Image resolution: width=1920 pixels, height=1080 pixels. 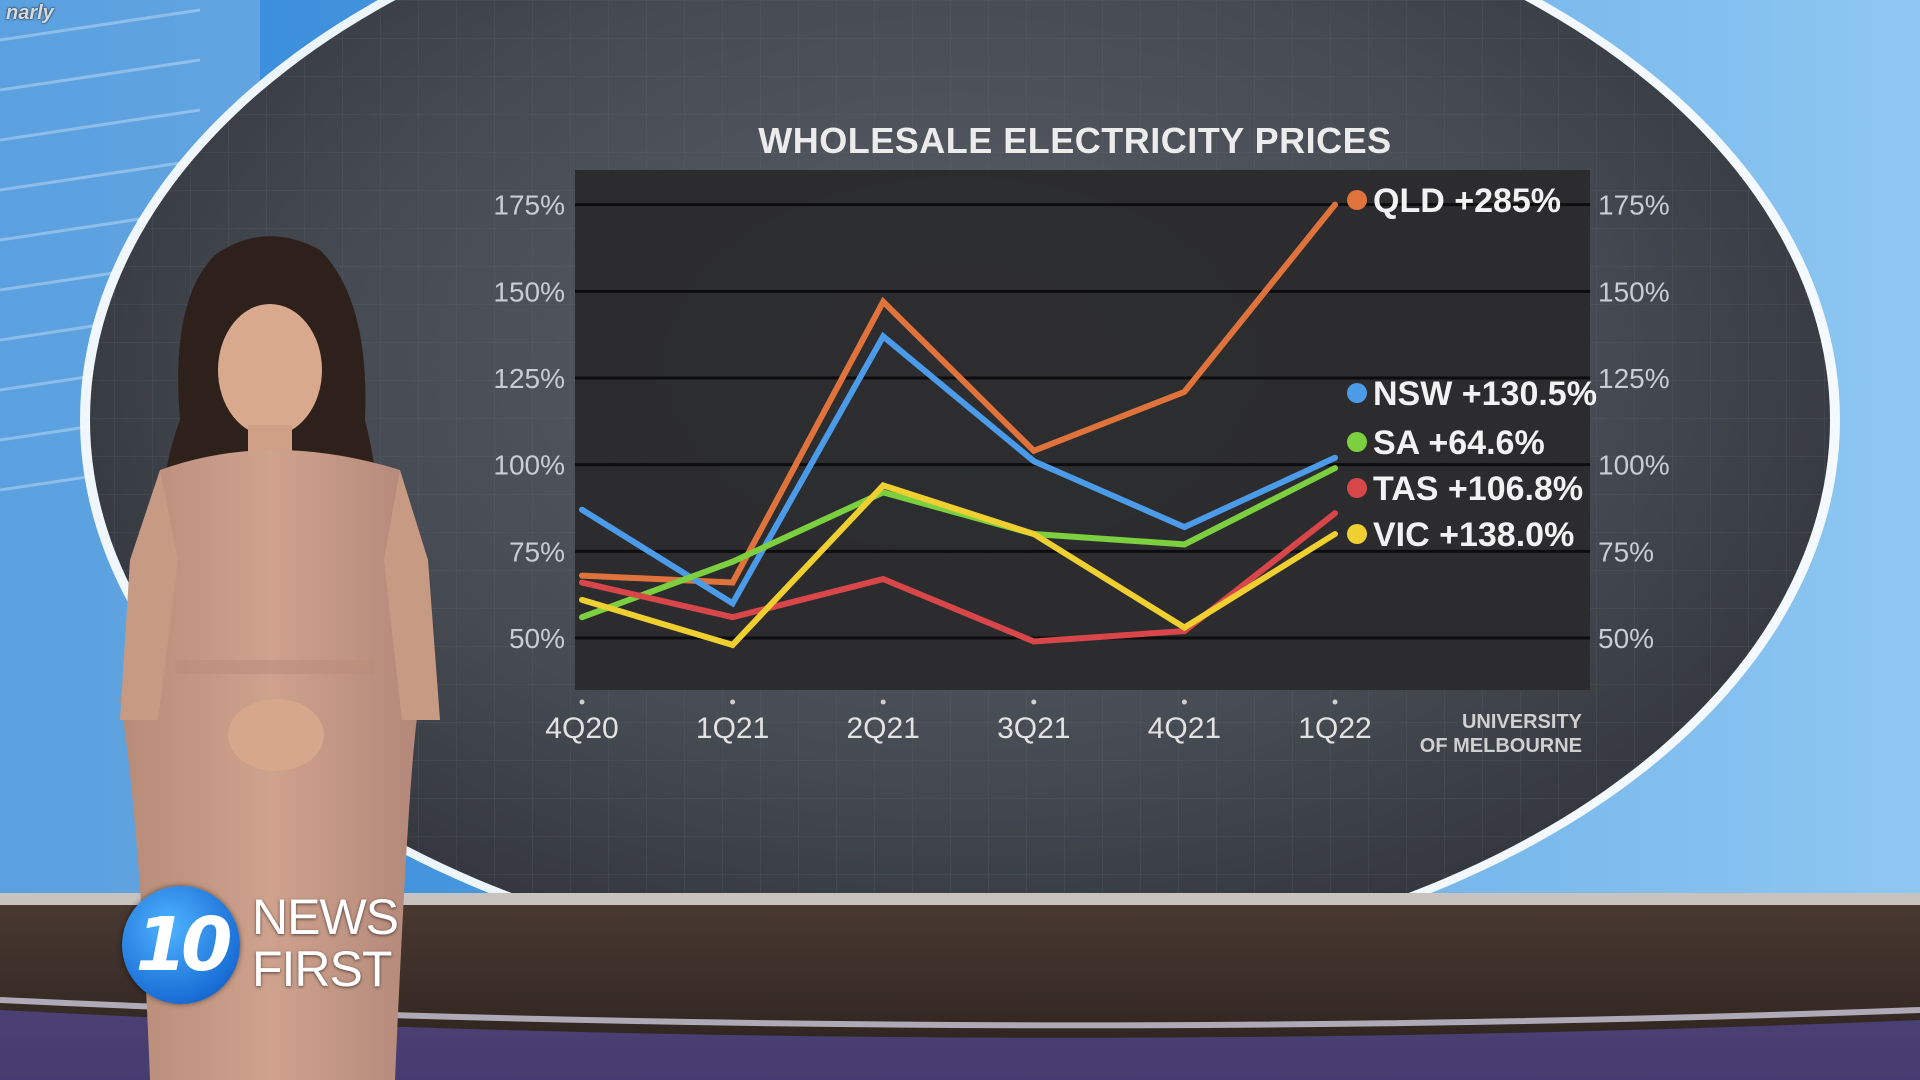 I want to click on source-line-2: OF MELBOURNE, so click(x=1501, y=746).